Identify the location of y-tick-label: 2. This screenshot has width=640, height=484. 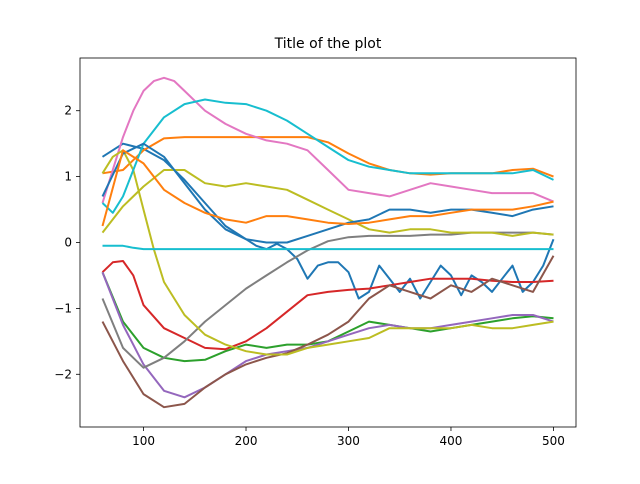
(68, 111).